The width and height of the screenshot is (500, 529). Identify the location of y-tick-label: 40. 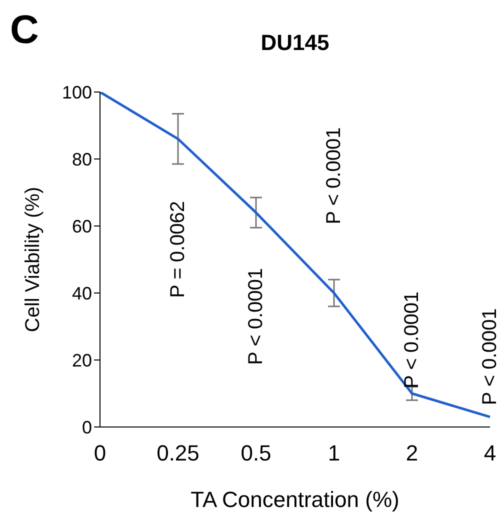
(82, 293).